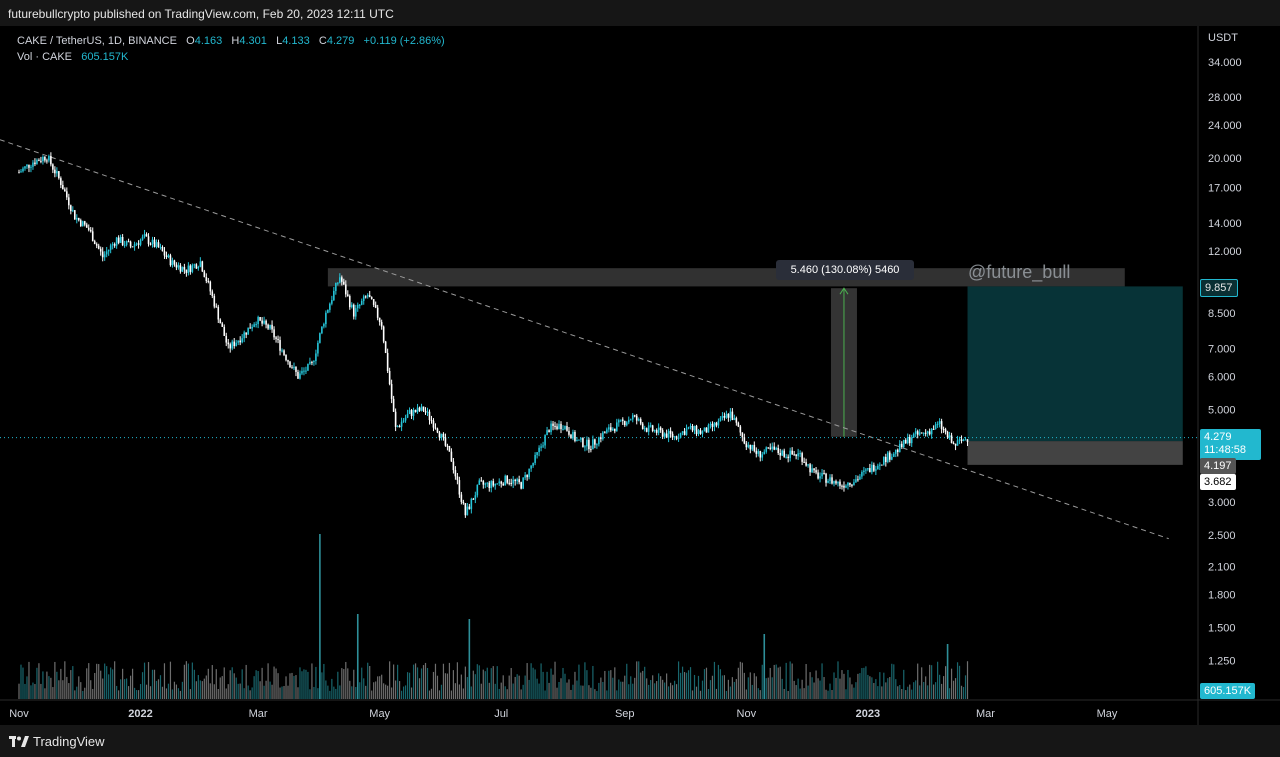 The image size is (1280, 757). Describe the element at coordinates (57, 741) in the screenshot. I see `tradingview-brand: TradingView` at that location.